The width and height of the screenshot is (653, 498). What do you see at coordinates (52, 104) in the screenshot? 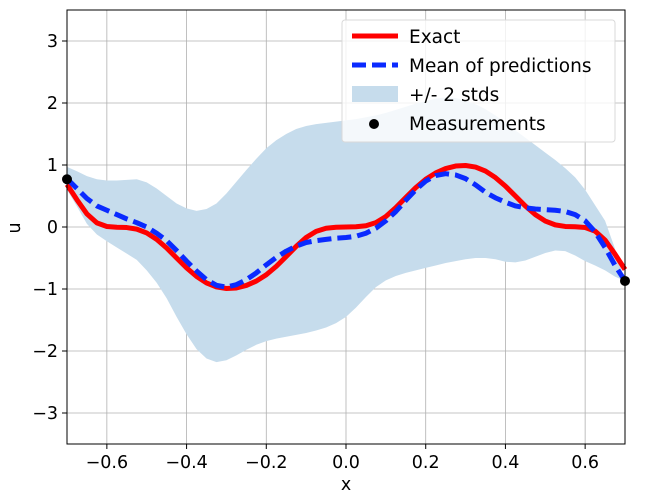
I see `y-tick-label: 2` at bounding box center [52, 104].